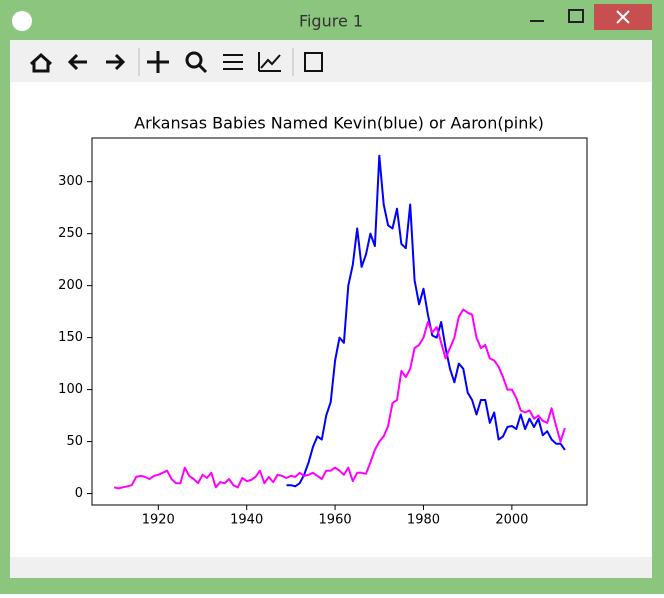  I want to click on app-icon, so click(22, 21).